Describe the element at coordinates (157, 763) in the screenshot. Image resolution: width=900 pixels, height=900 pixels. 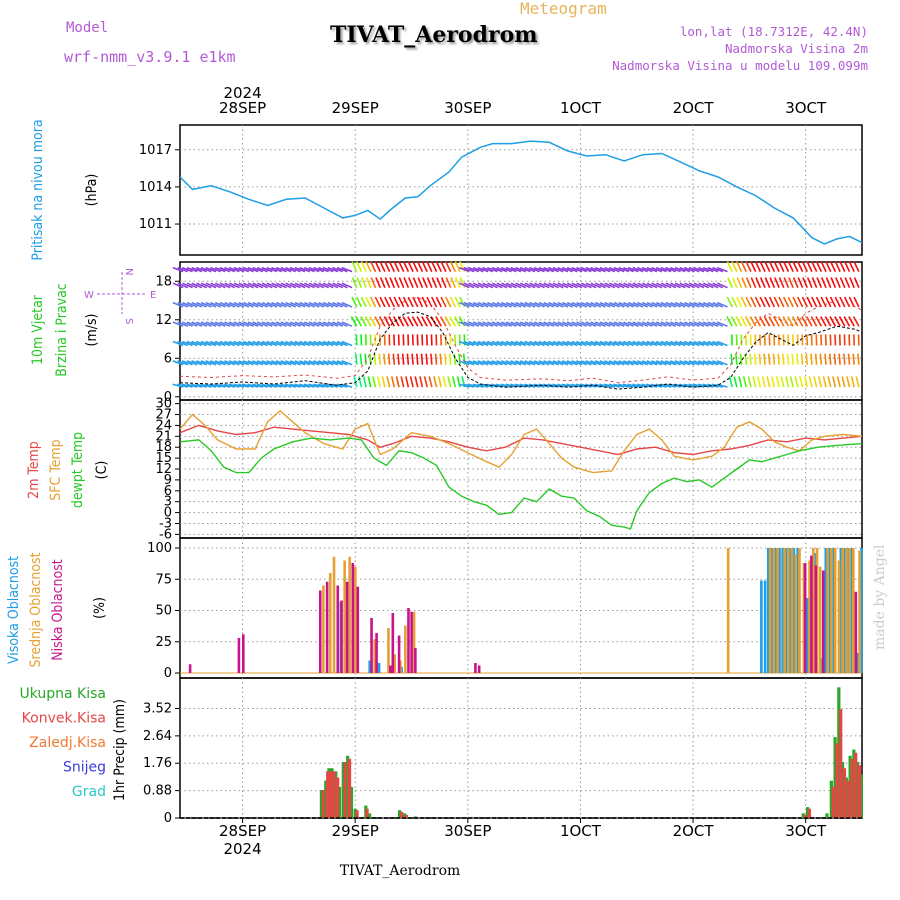
I see `ytick-label-precip: 1.76` at that location.